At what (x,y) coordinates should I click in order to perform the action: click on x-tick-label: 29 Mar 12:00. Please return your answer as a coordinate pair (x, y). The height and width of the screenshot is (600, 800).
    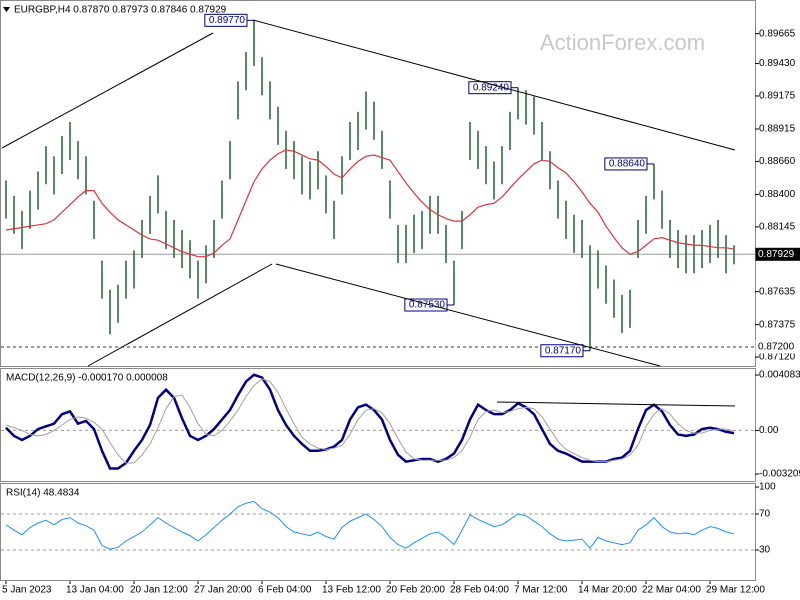
    Looking at the image, I should click on (735, 590).